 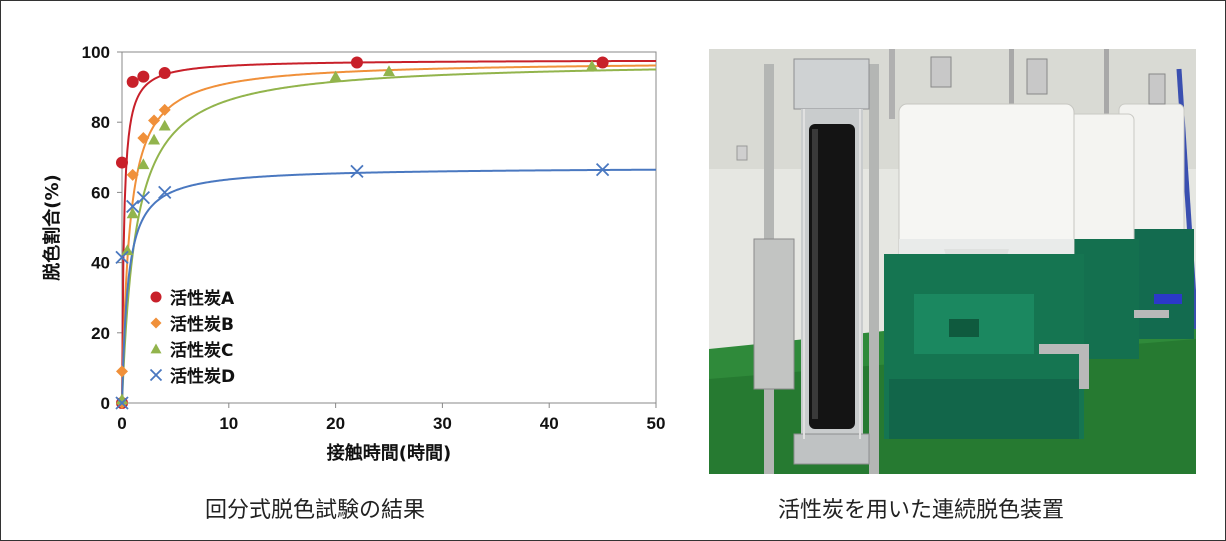 I want to click on legend-marker-x, so click(x=156, y=375).